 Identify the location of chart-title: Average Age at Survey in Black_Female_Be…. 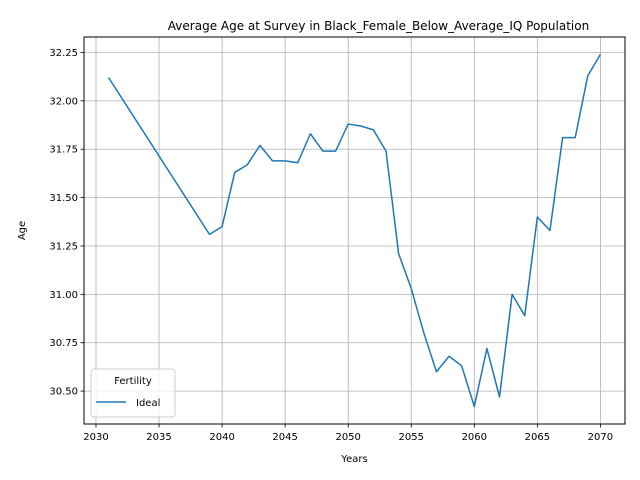
(378, 26).